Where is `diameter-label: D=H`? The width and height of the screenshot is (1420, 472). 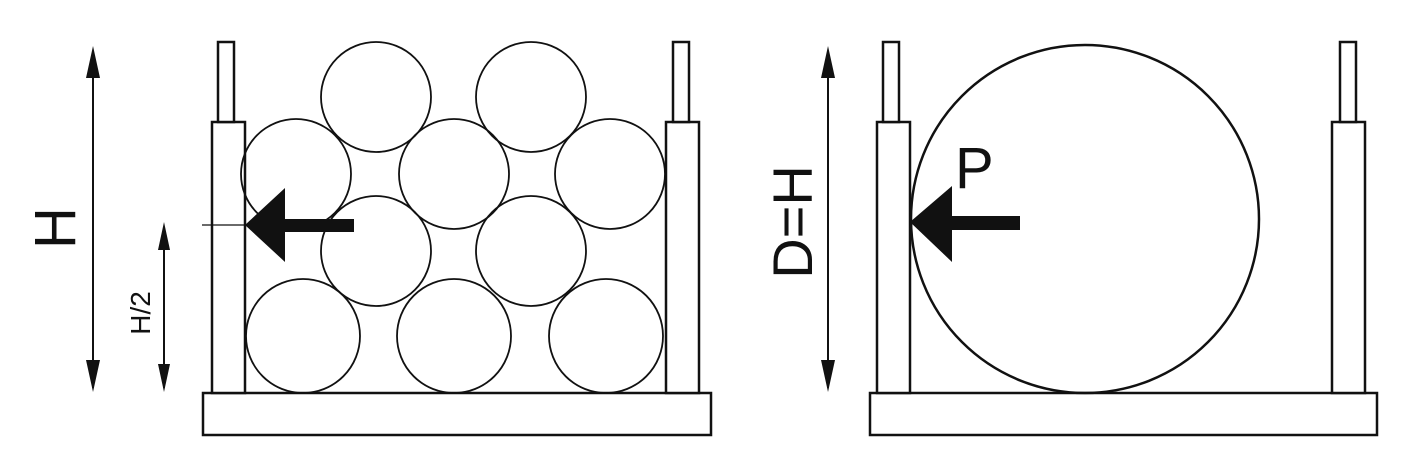 diameter-label: D=H is located at coordinates (792, 222).